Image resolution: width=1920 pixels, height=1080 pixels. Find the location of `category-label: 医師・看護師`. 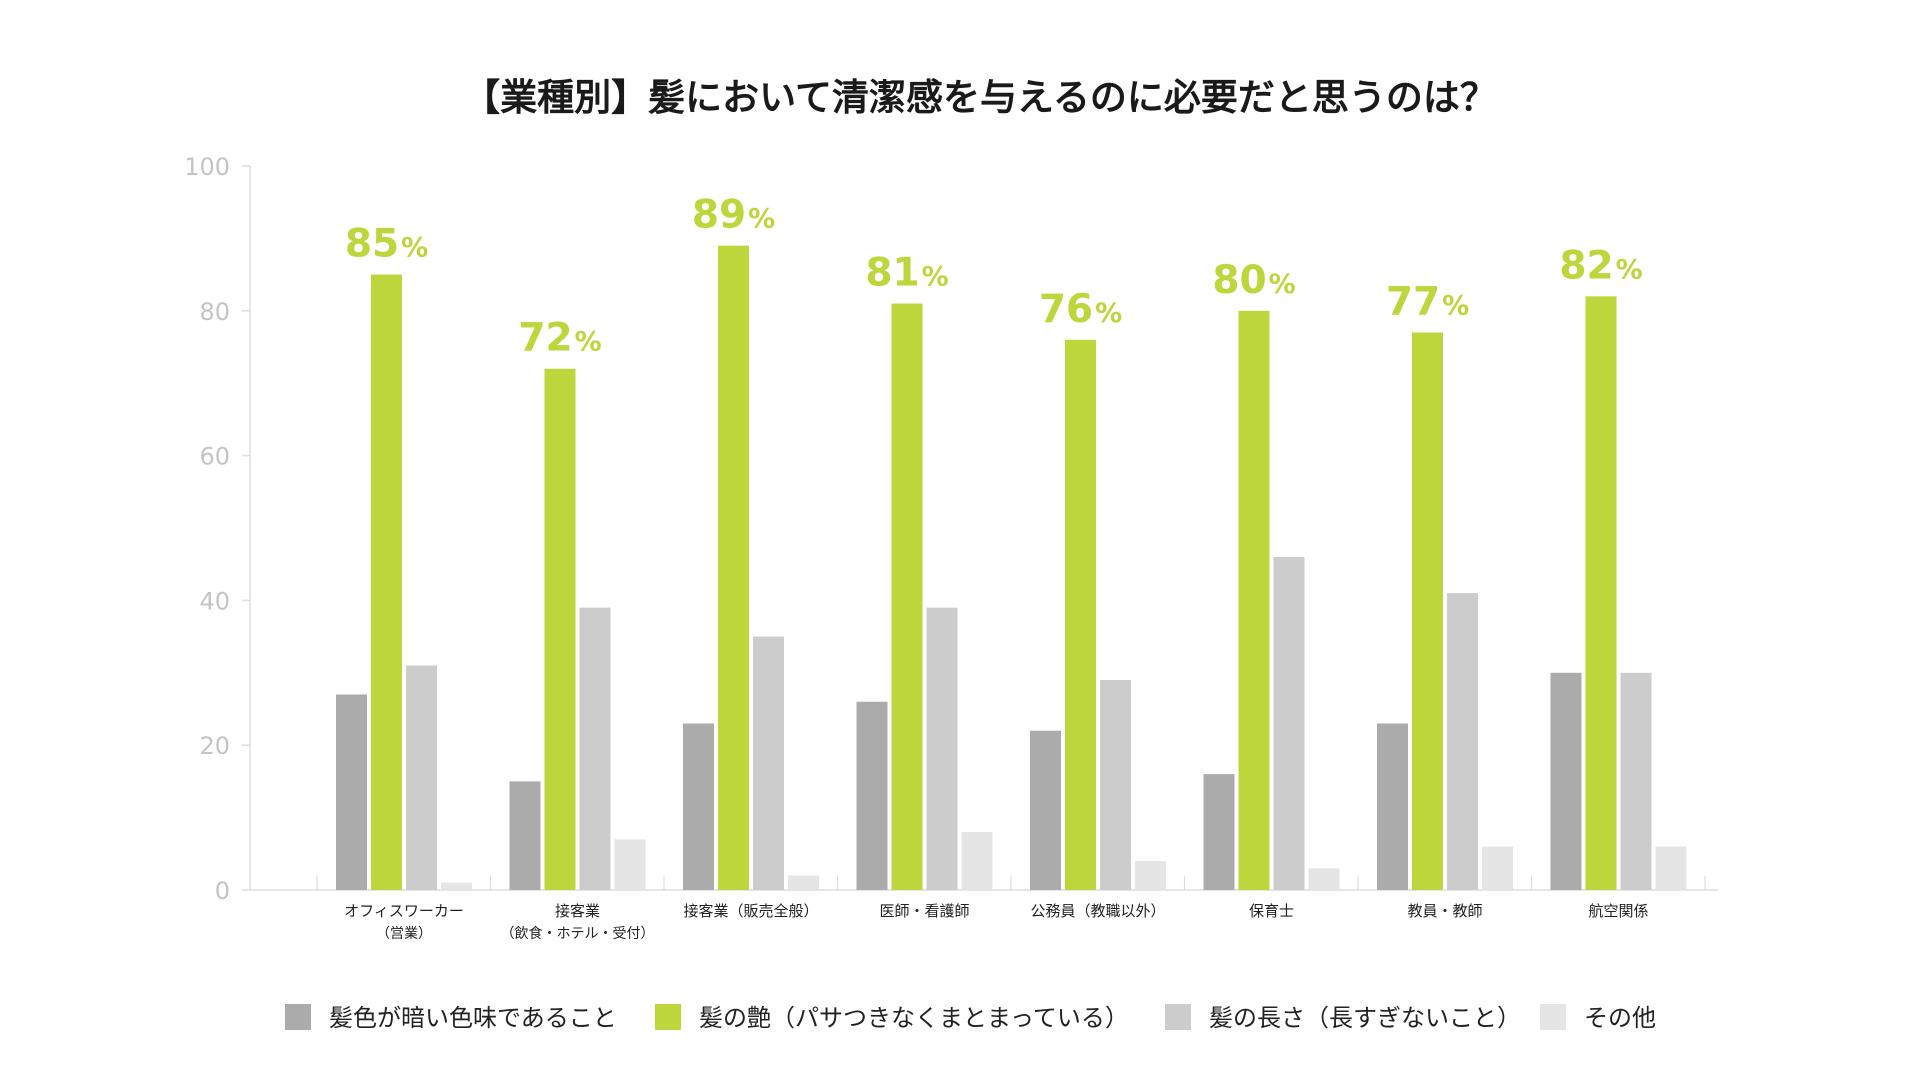

category-label: 医師・看護師 is located at coordinates (924, 911).